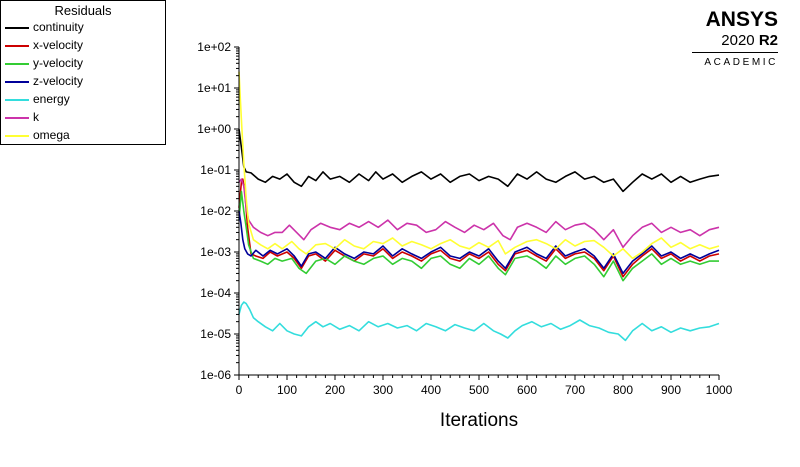  What do you see at coordinates (58, 63) in the screenshot?
I see `legend-label: y-velocity` at bounding box center [58, 63].